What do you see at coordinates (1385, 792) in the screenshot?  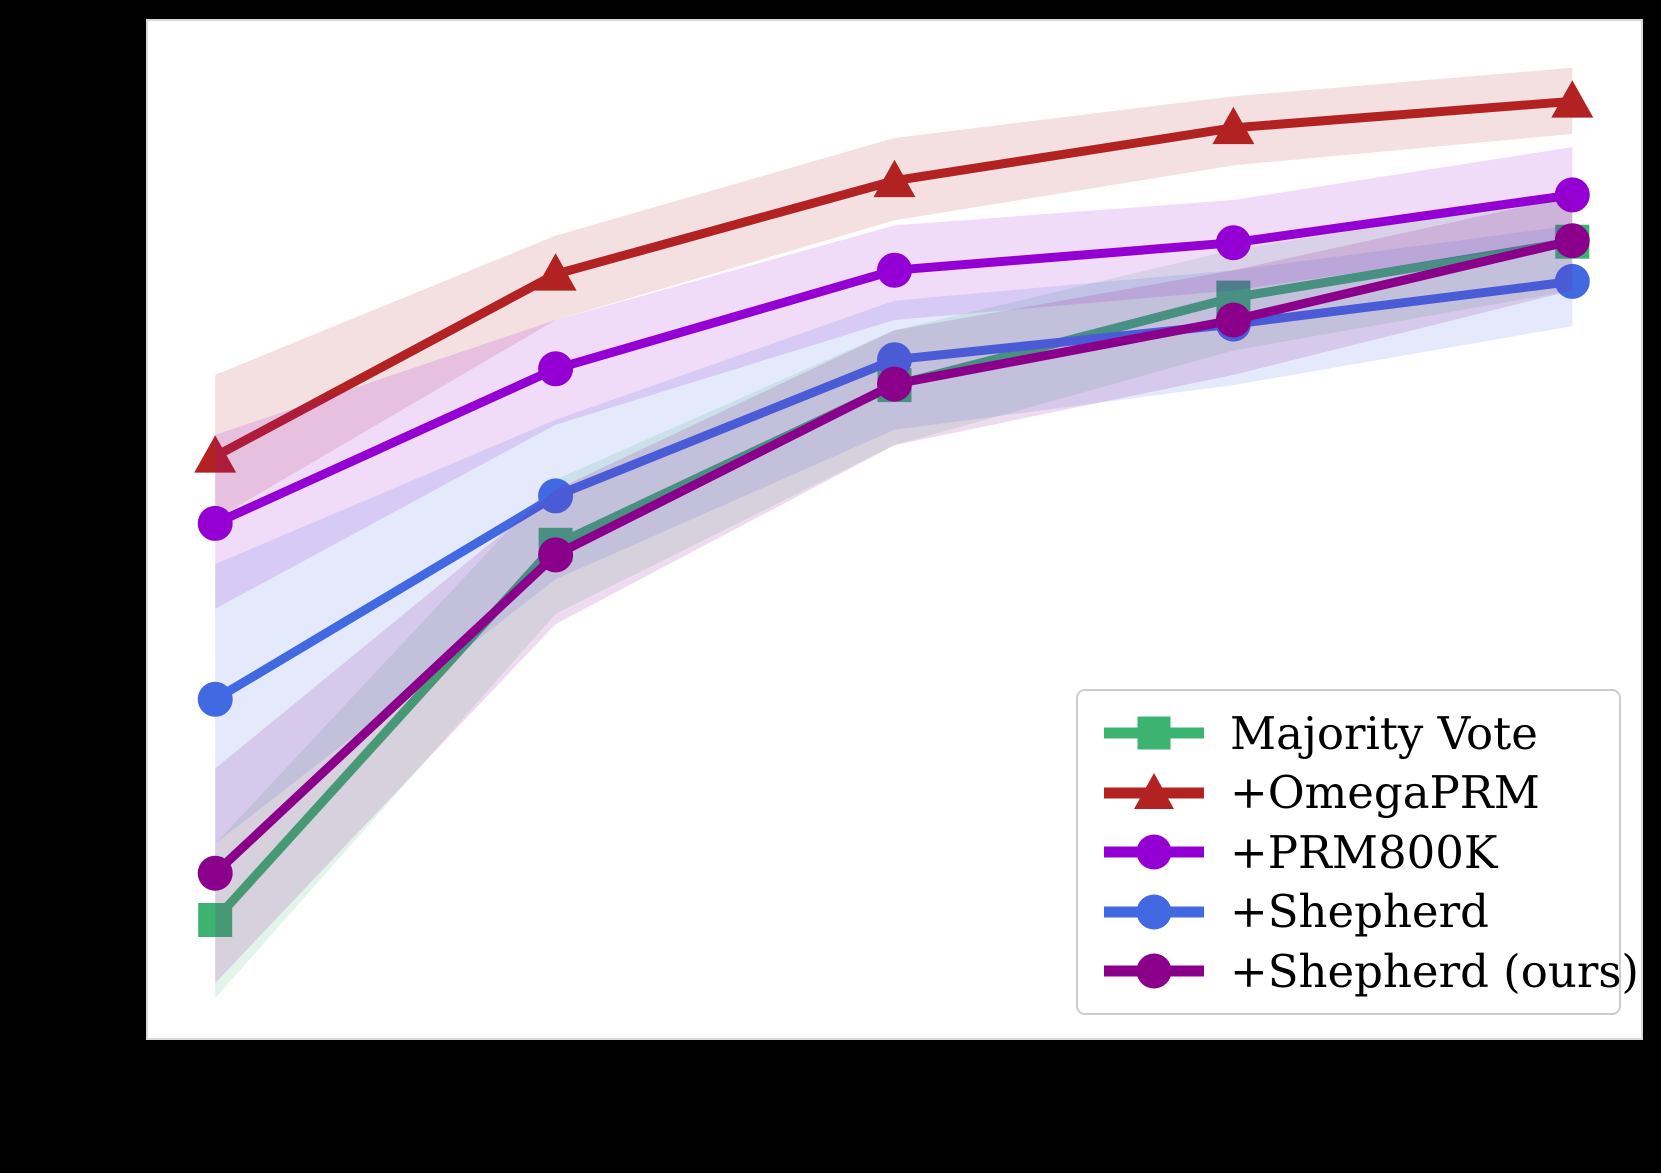 I see `legend-label: +OmegaPRM` at bounding box center [1385, 792].